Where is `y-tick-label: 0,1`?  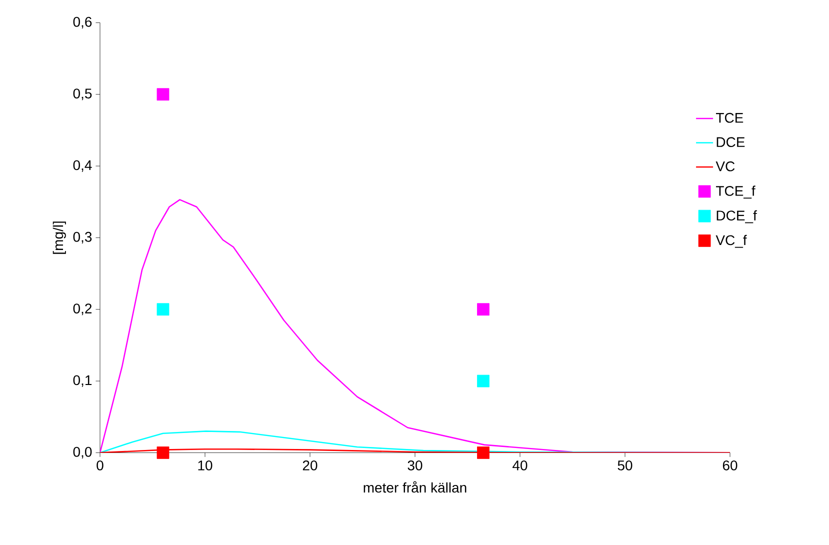 y-tick-label: 0,1 is located at coordinates (82, 381).